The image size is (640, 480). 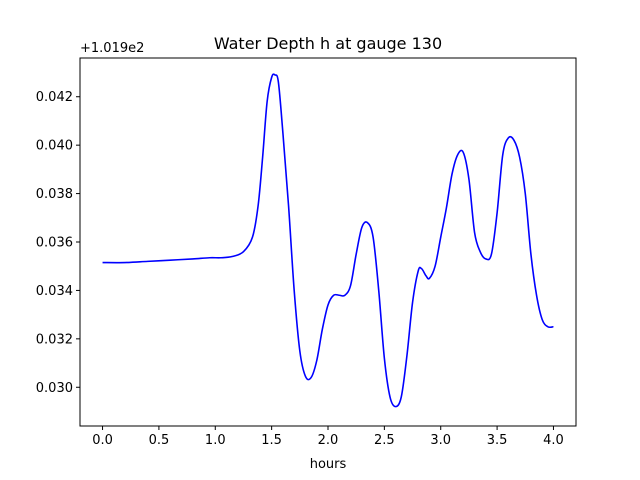 What do you see at coordinates (54, 339) in the screenshot?
I see `y-tick-label: 0.032` at bounding box center [54, 339].